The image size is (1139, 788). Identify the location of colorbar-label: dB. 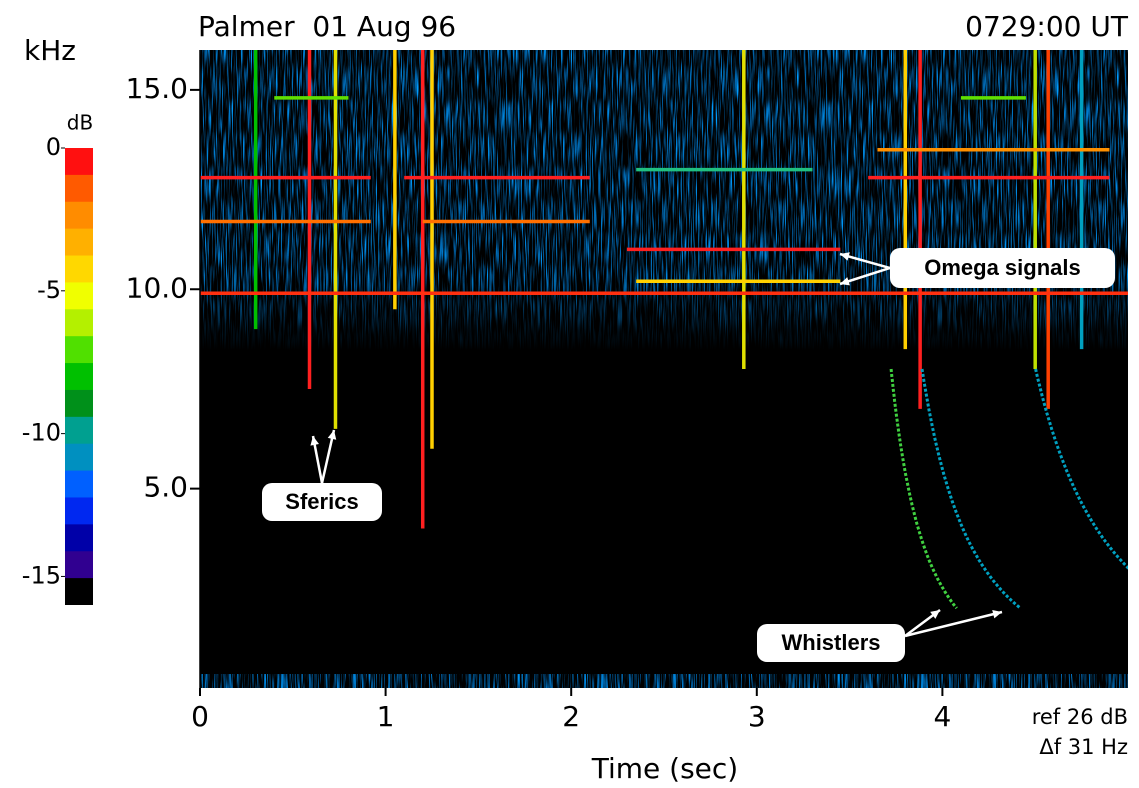
(80, 123).